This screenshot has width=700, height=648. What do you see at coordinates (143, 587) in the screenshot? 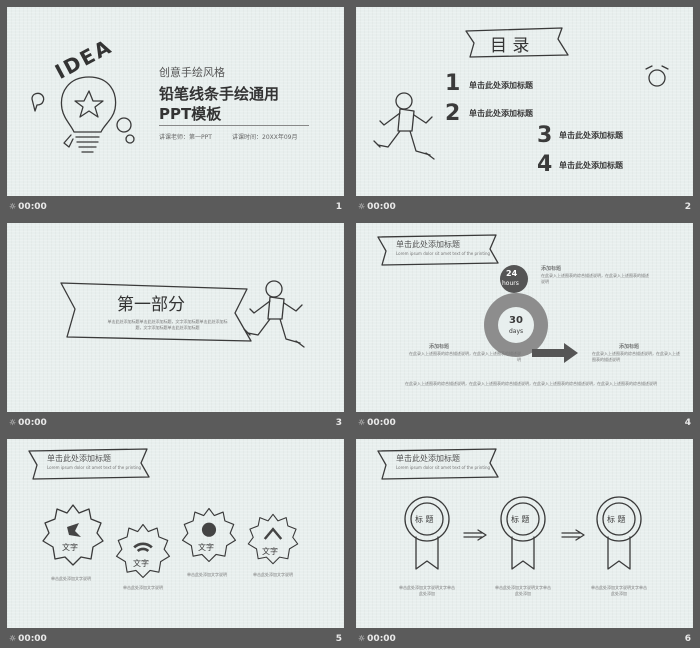
I see `gear-caption-2: 单击此处添加文字说明` at bounding box center [143, 587].